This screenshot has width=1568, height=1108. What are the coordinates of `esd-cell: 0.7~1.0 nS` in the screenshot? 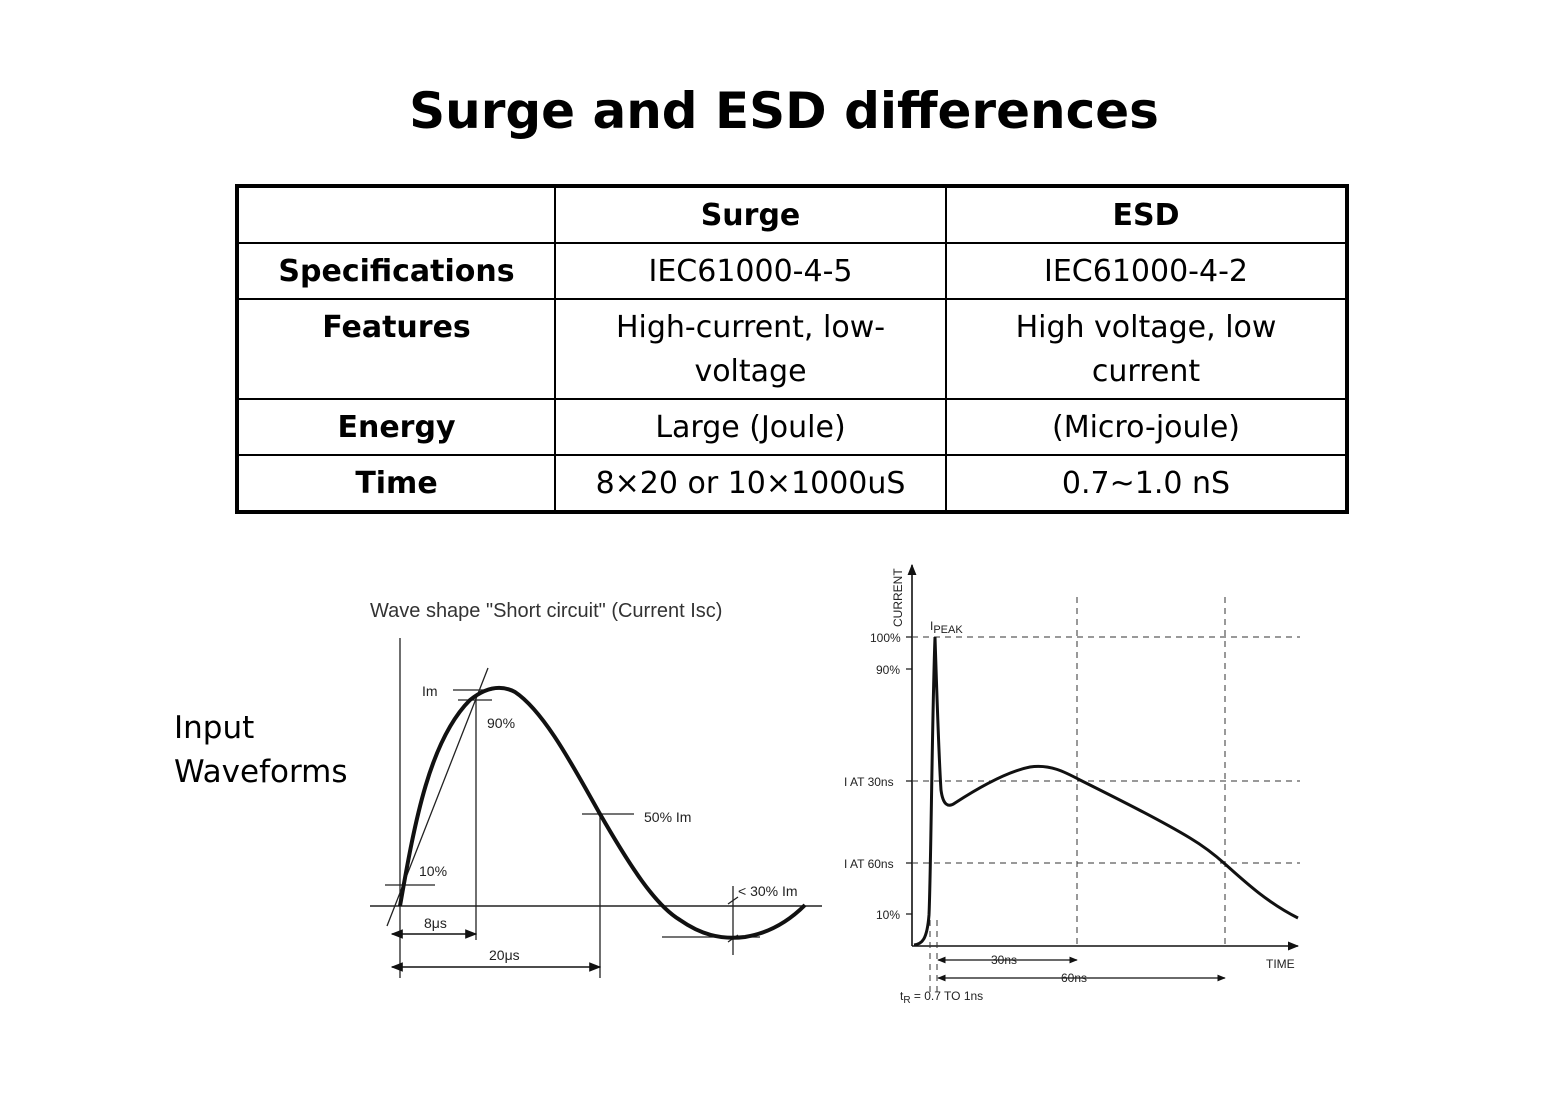 It's located at (1146, 483).